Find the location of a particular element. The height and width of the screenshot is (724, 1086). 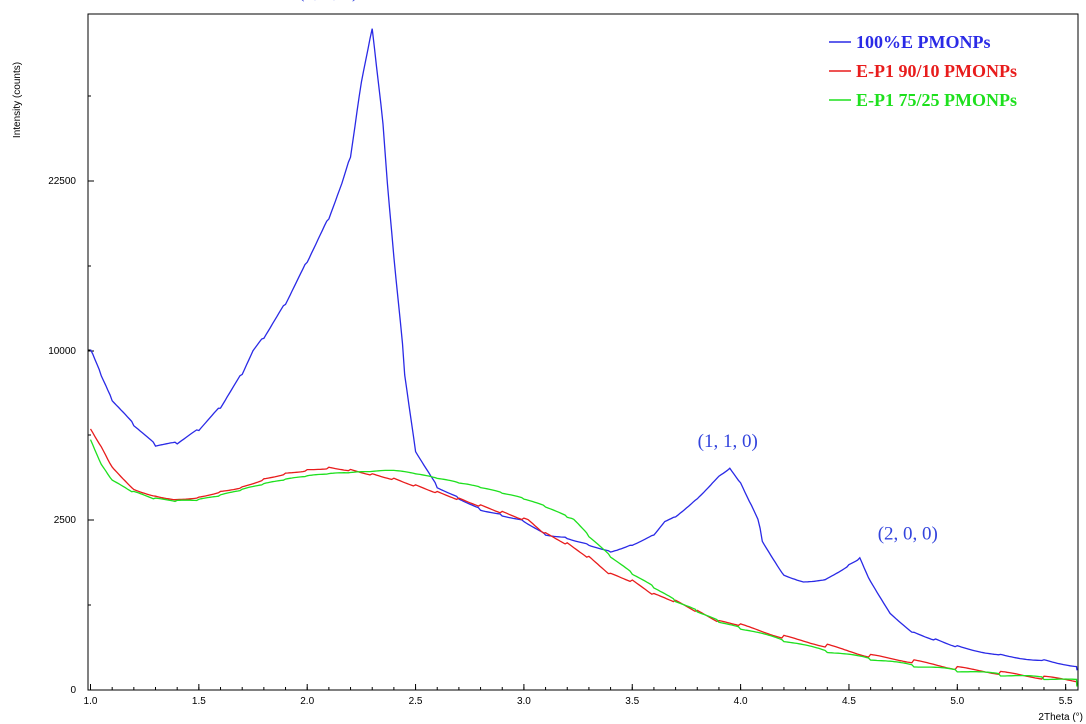

x-tick-label: 4.0 is located at coordinates (741, 701).